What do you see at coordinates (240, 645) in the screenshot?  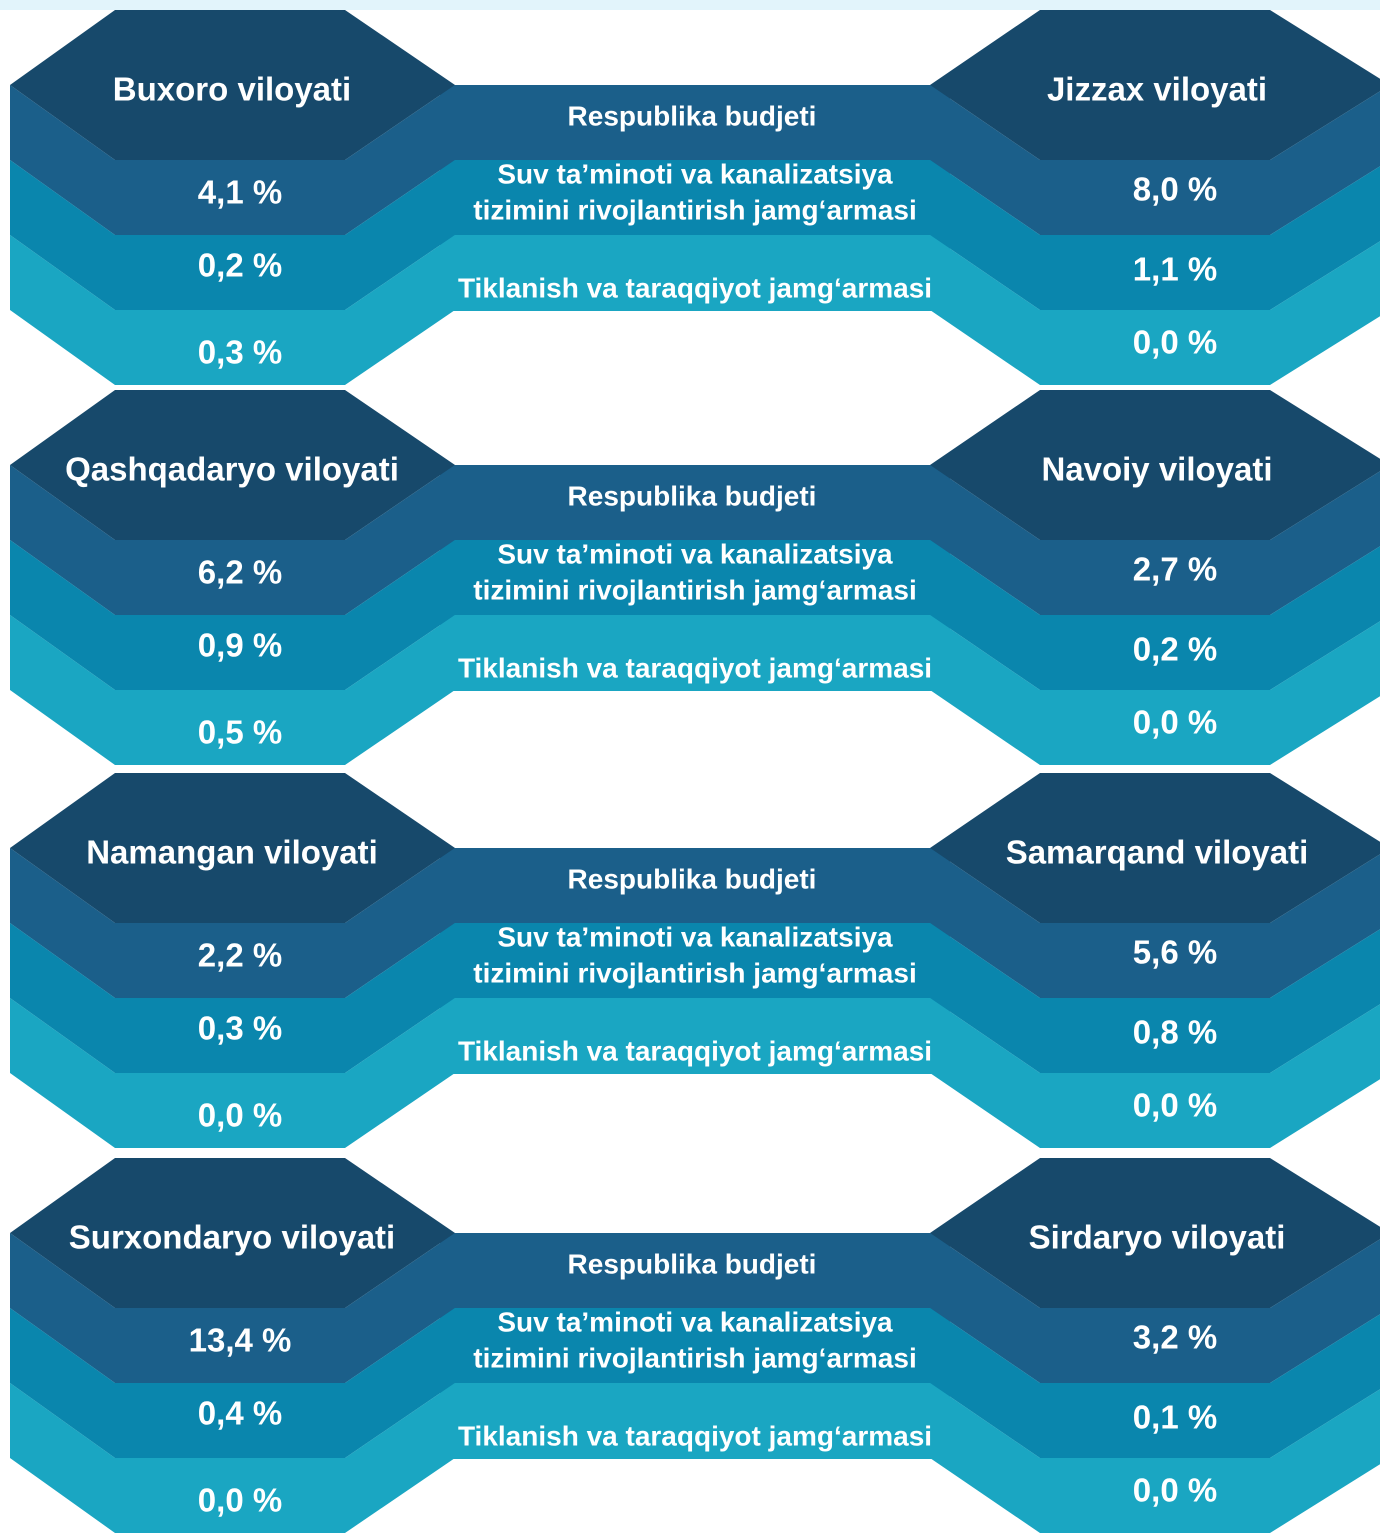 I see `percent: 0,9 %` at bounding box center [240, 645].